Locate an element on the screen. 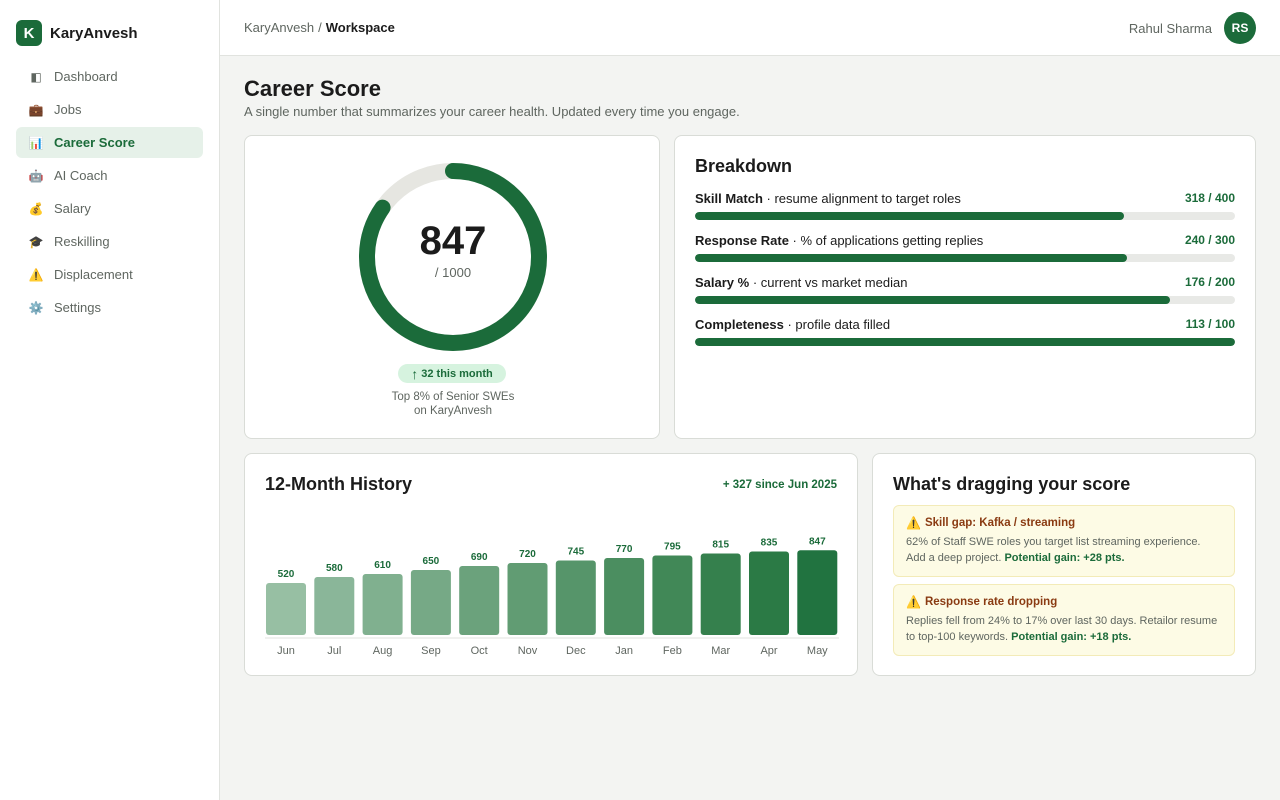 The width and height of the screenshot is (1280, 800). brand-name: KaryAnvesh is located at coordinates (94, 33).